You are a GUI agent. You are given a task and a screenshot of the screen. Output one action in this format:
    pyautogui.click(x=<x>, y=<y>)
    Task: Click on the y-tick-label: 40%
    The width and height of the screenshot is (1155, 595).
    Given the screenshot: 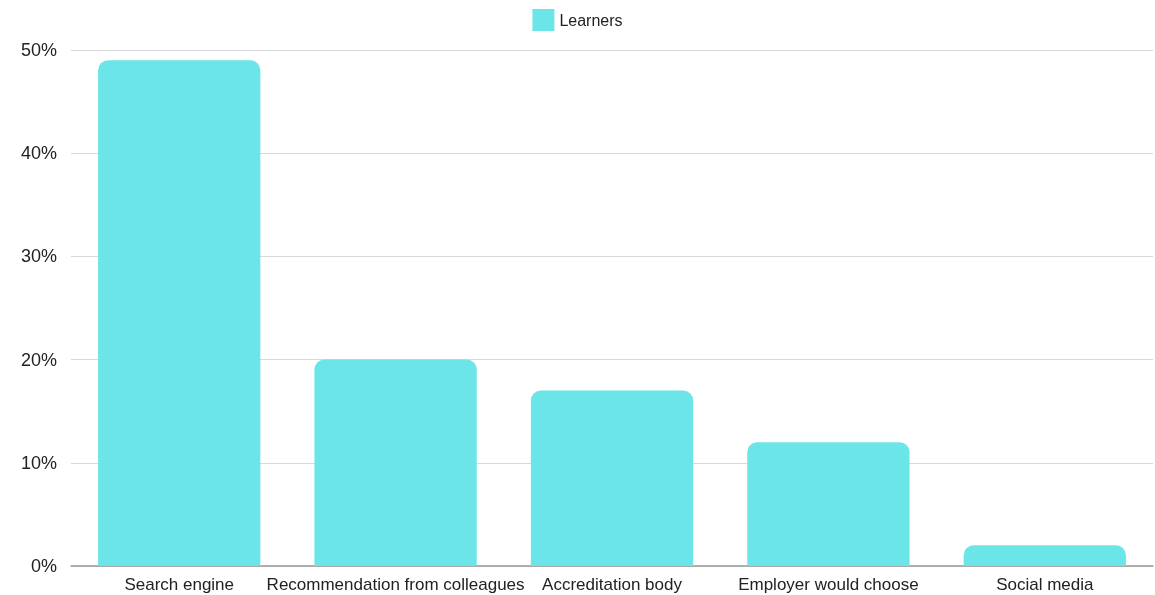 What is the action you would take?
    pyautogui.click(x=38, y=153)
    